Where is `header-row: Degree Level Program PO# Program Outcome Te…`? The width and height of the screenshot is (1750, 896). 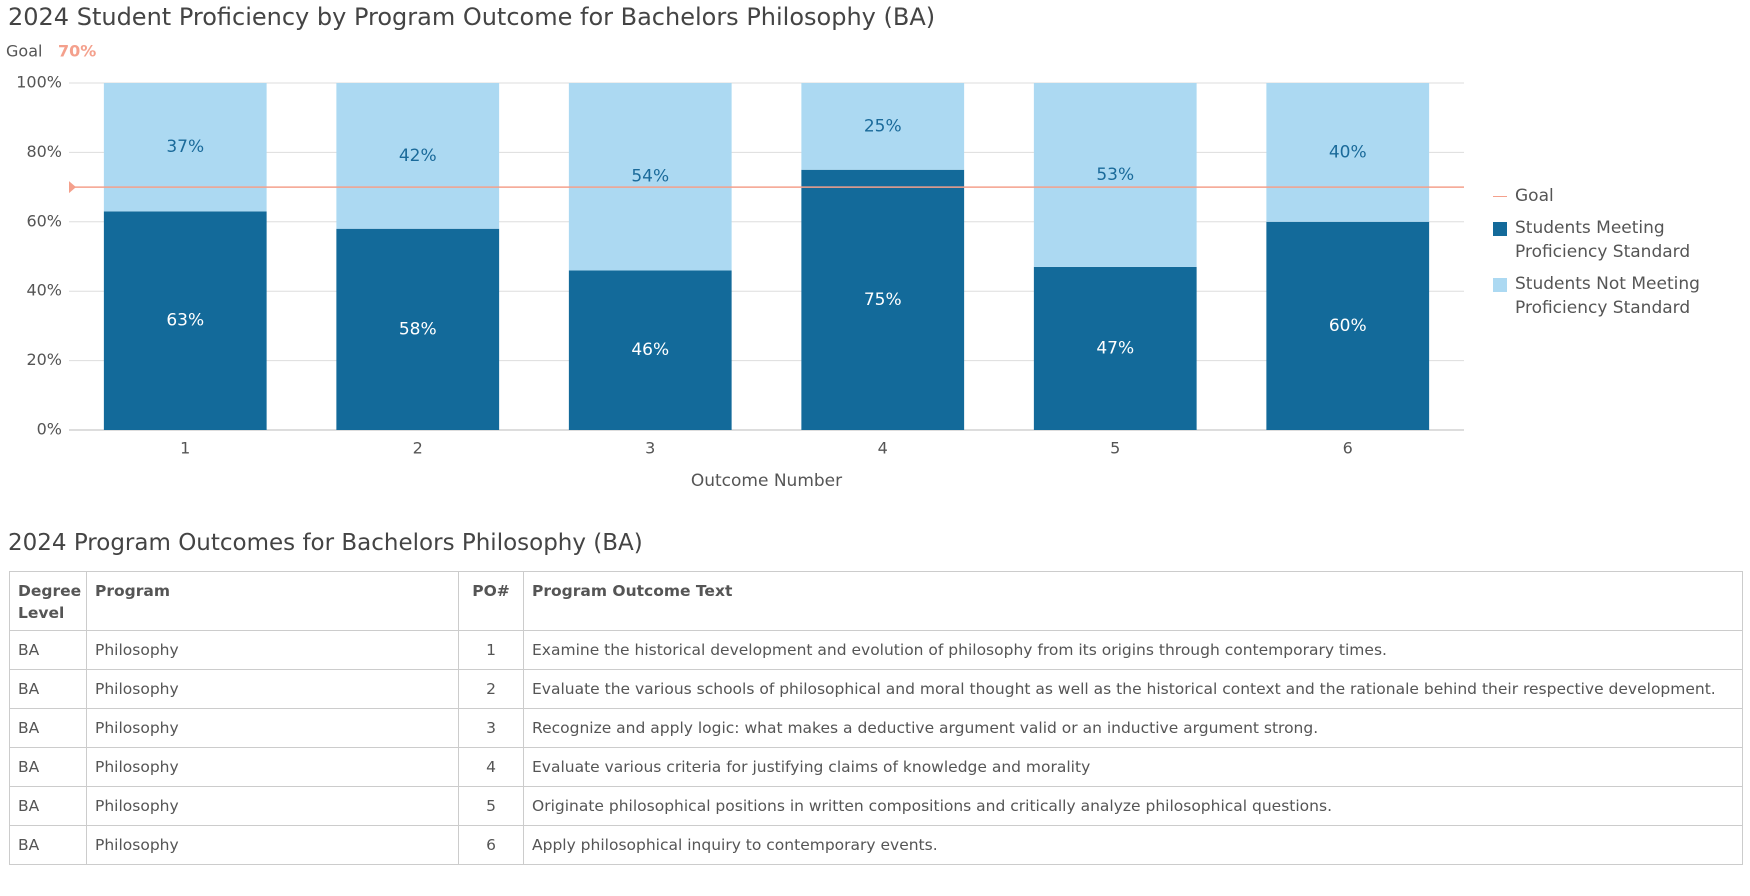 header-row: Degree Level Program PO# Program Outcome Te… is located at coordinates (876, 601).